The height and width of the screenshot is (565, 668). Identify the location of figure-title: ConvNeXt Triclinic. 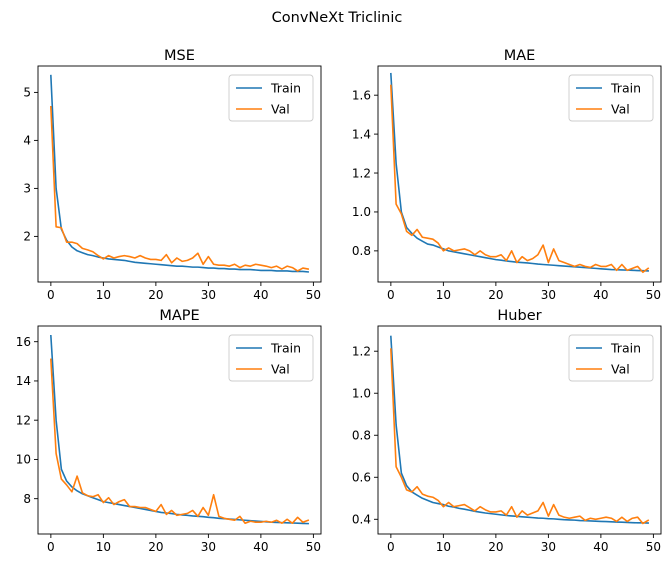
(337, 18).